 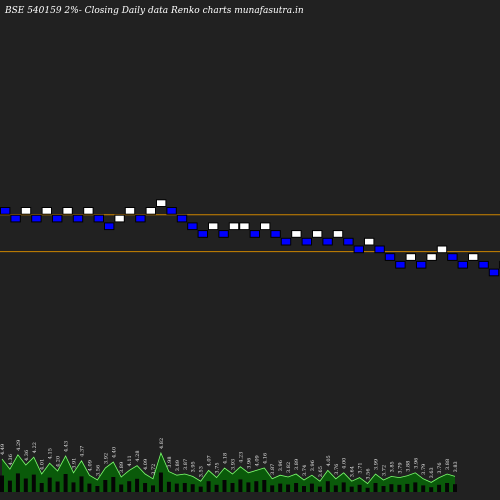 I want to click on volume-label: 4.07, so click(x=210, y=460).